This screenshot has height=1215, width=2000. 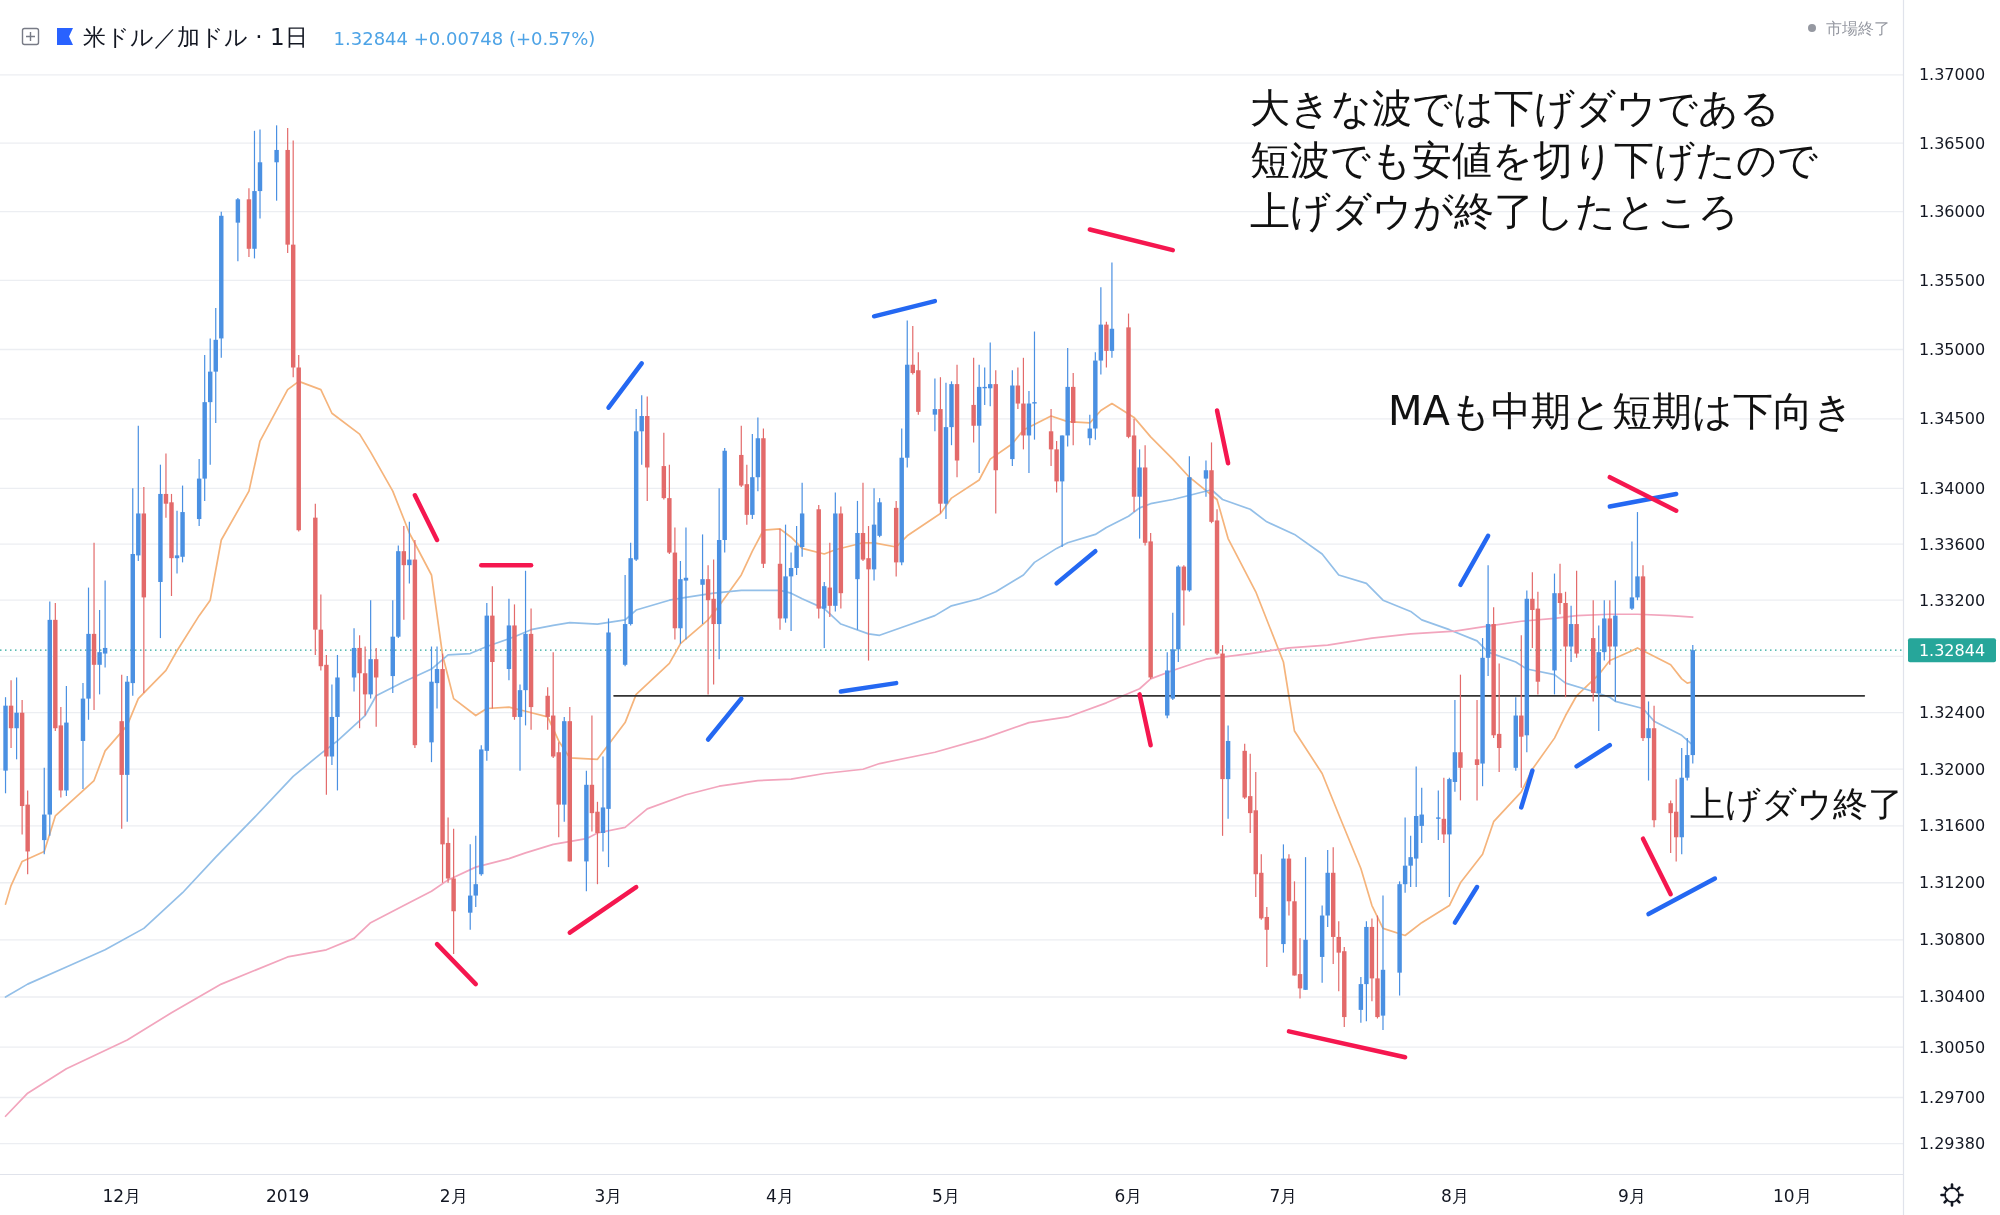 I want to click on ytick: 1.37000, so click(x=1952, y=75).